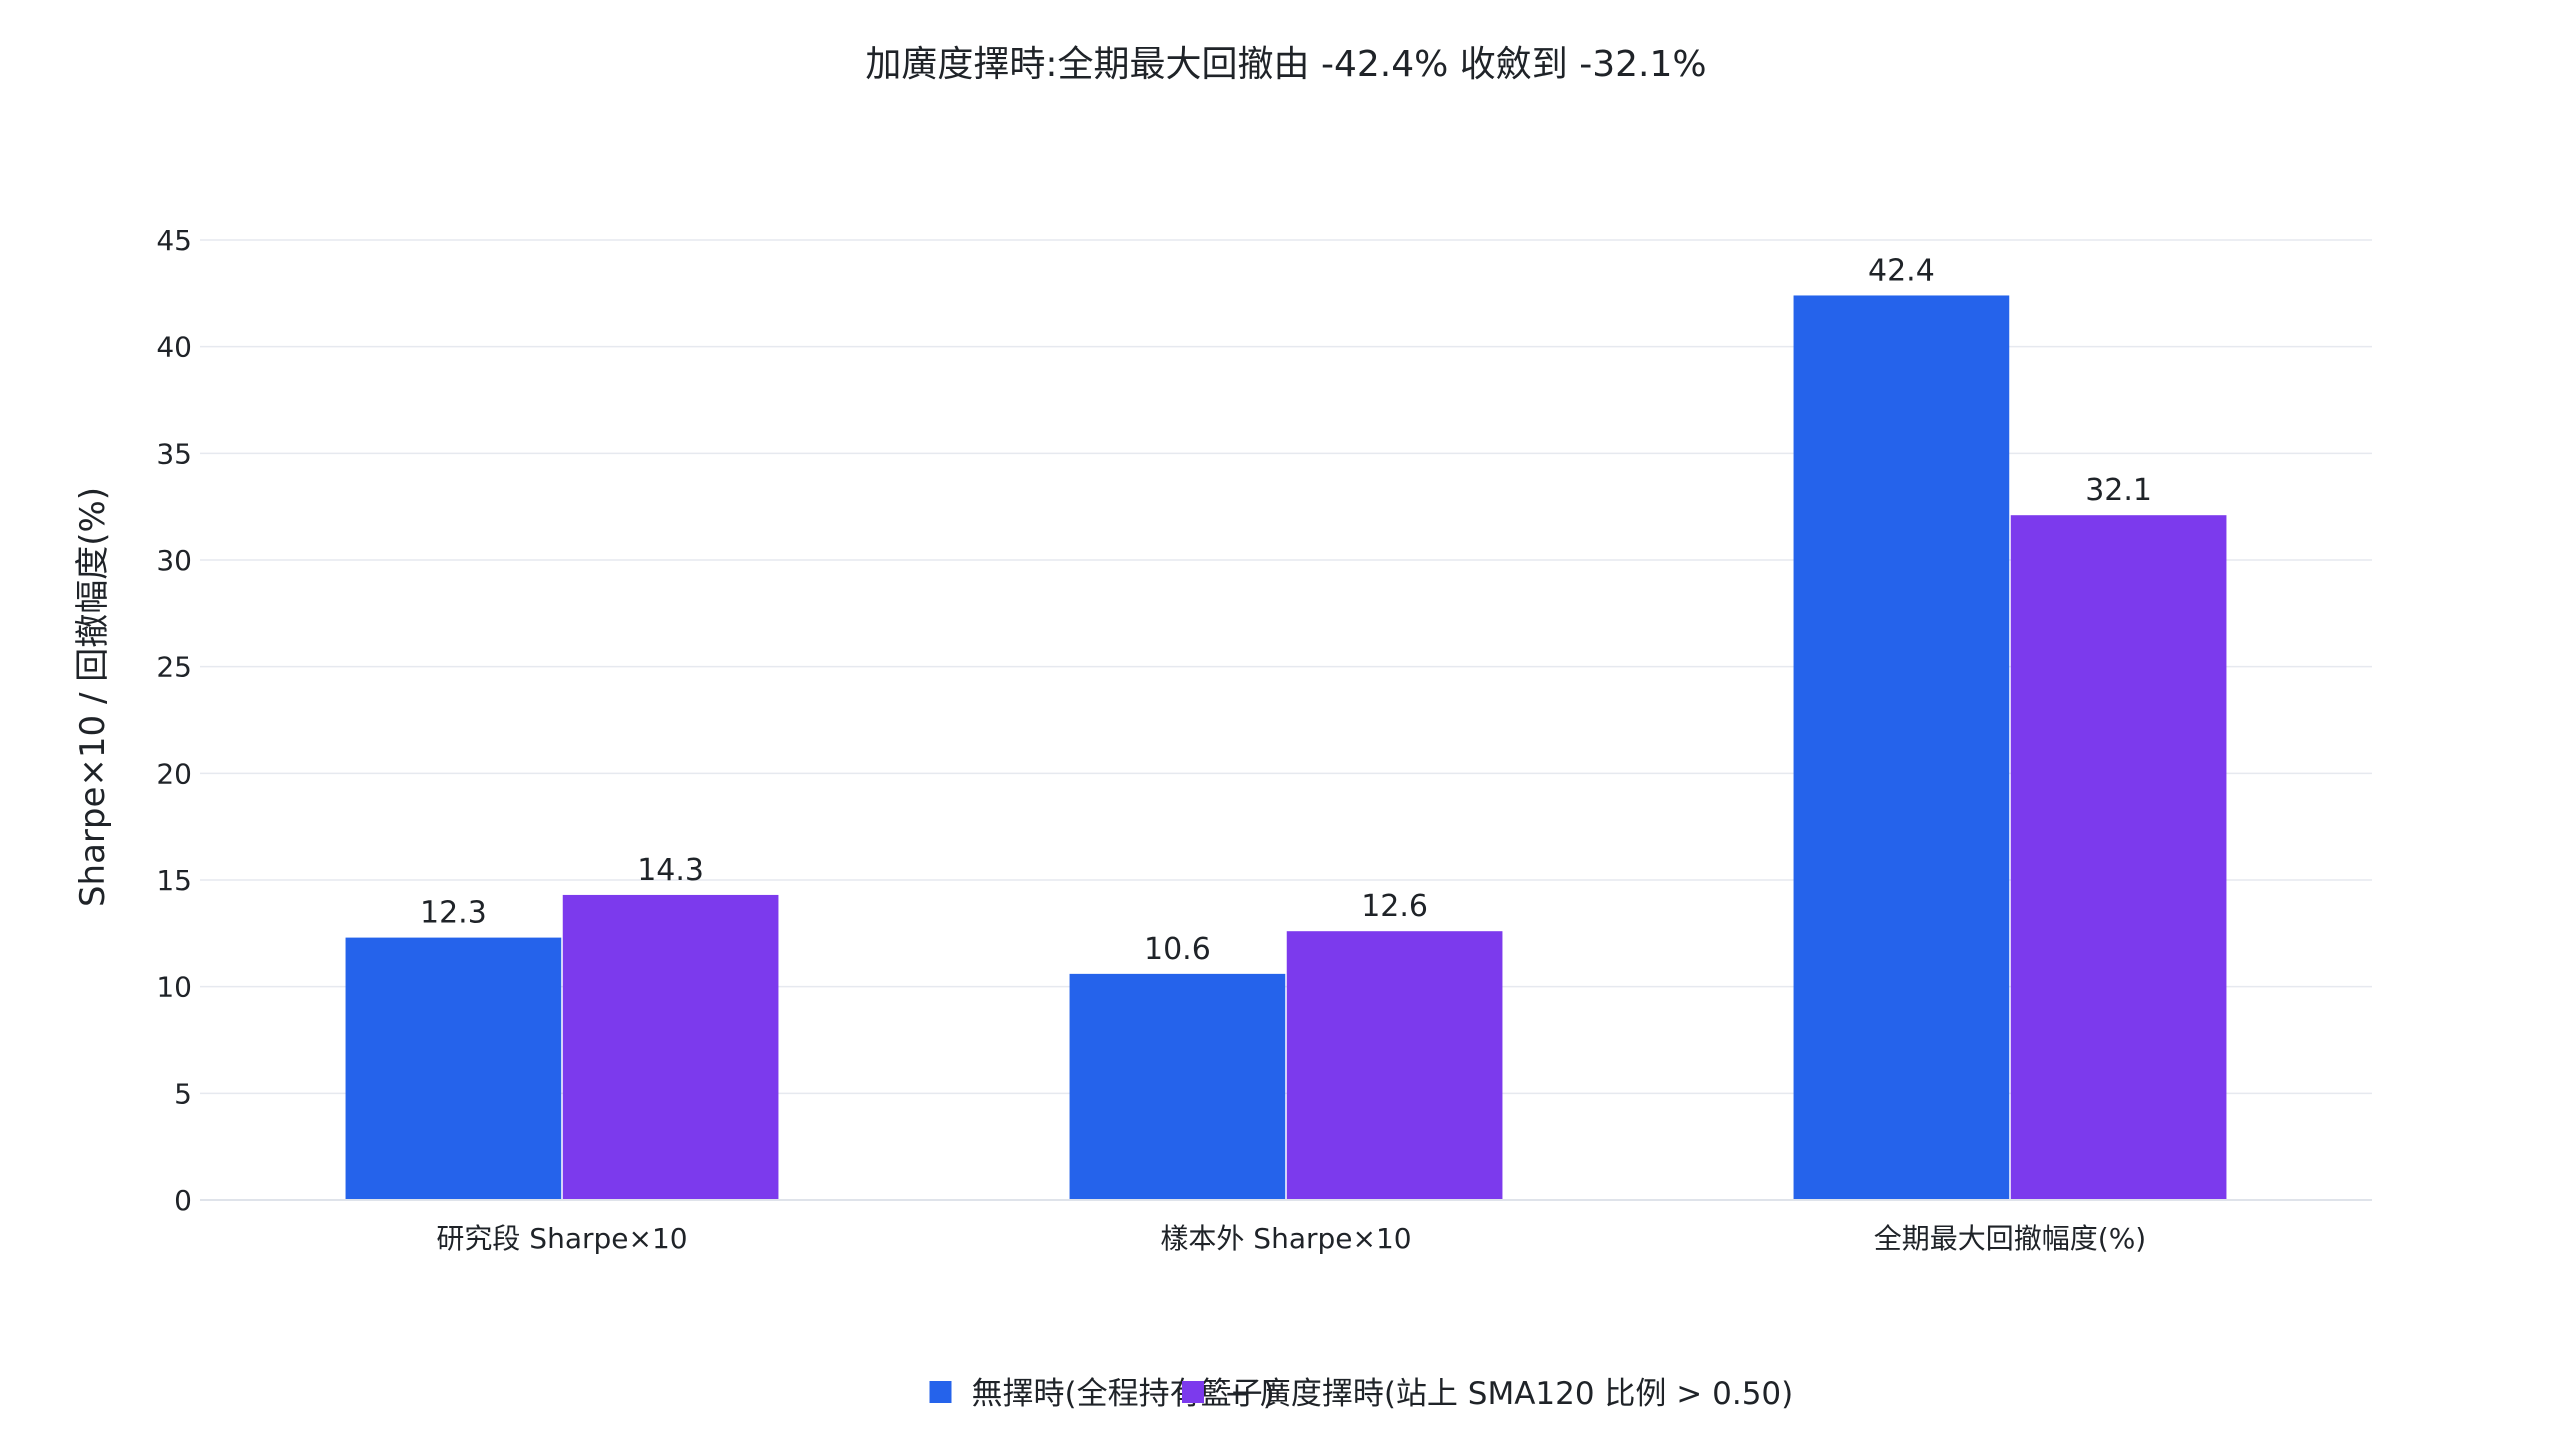  I want to click on y-tick-label: 25, so click(174, 667).